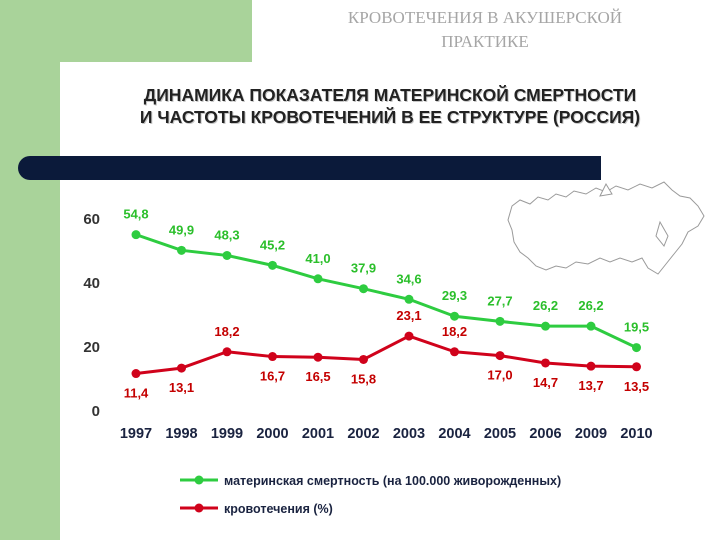  Describe the element at coordinates (636, 327) in the screenshot. I see `data-label: 19,5` at that location.